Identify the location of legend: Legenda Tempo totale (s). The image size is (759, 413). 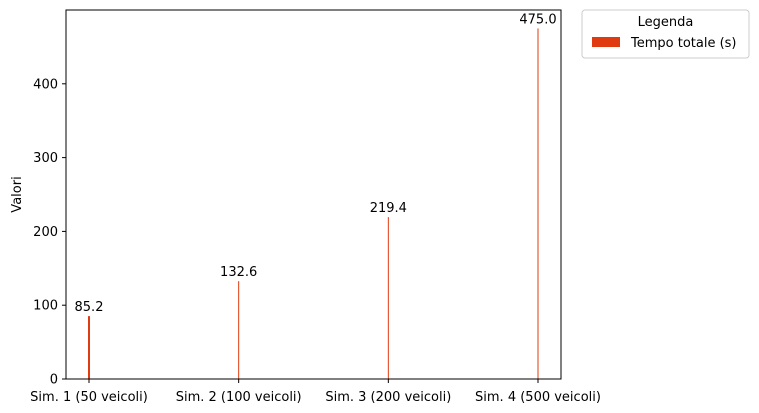
(665, 34).